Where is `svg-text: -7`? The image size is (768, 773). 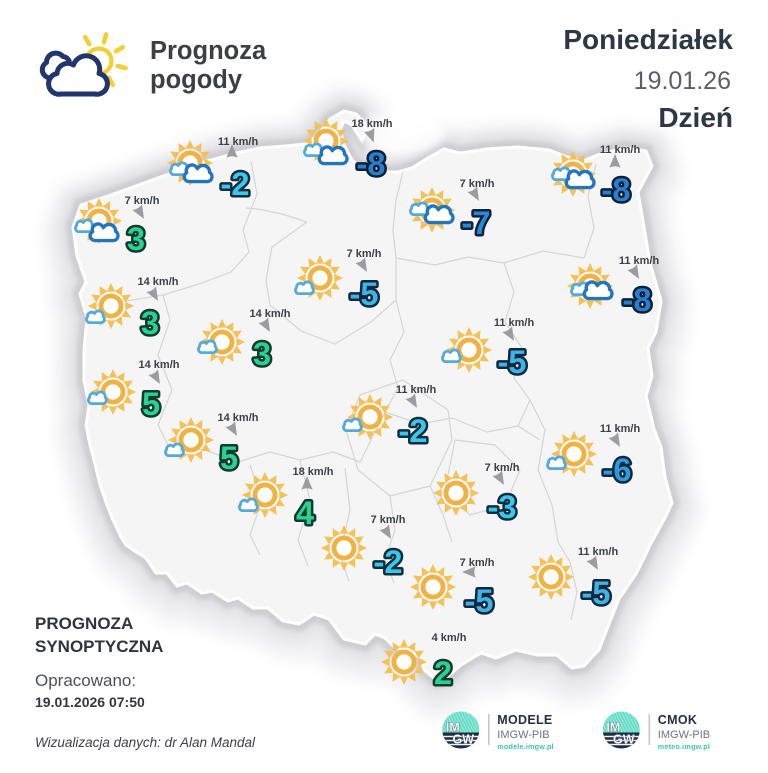
svg-text: -7 is located at coordinates (476, 223).